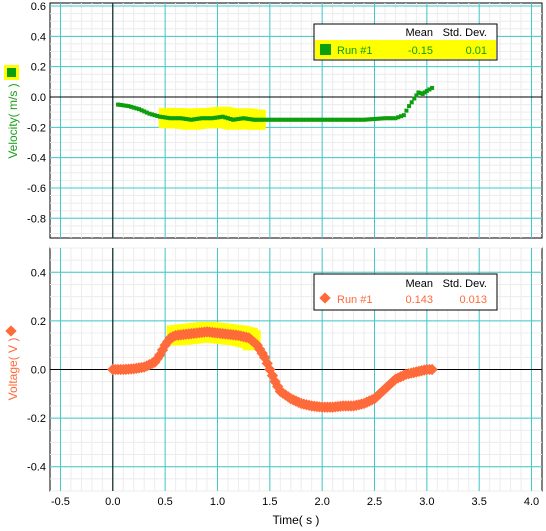 The width and height of the screenshot is (546, 531). I want to click on x-tick-label: 0.0, so click(112, 502).